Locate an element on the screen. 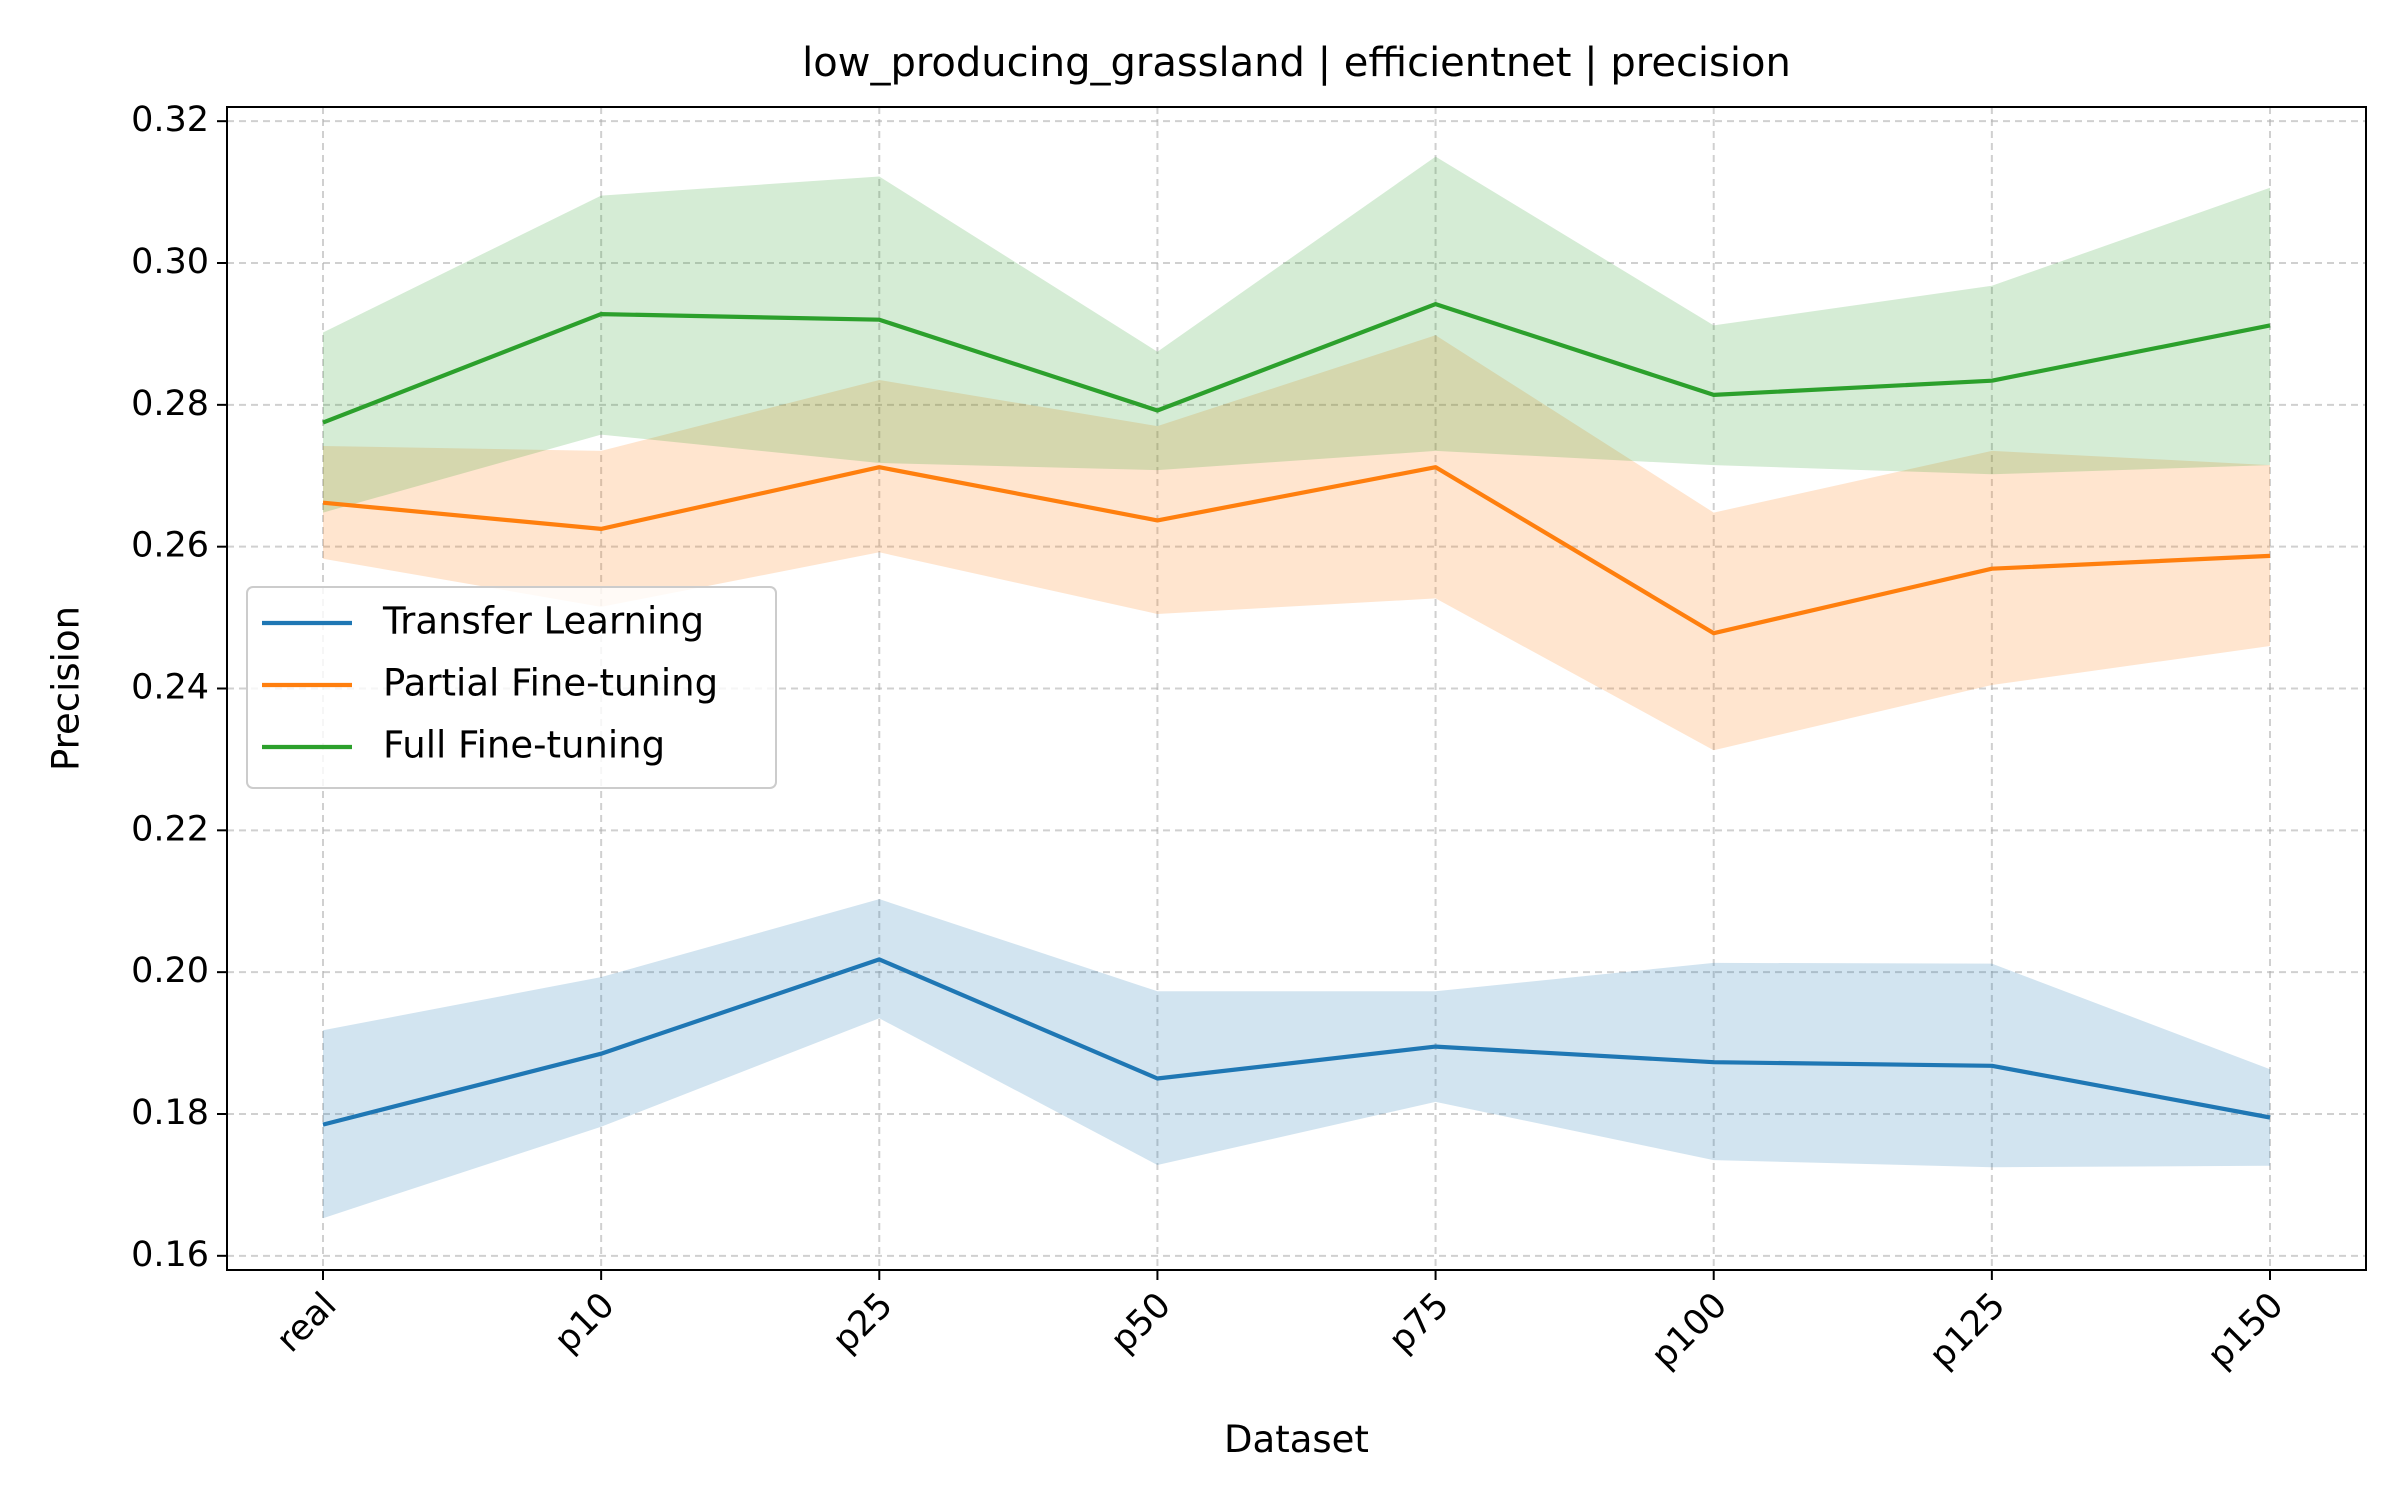 This screenshot has height=1504, width=2400. legend-label-1: Partial Fine-tuning is located at coordinates (550, 683).